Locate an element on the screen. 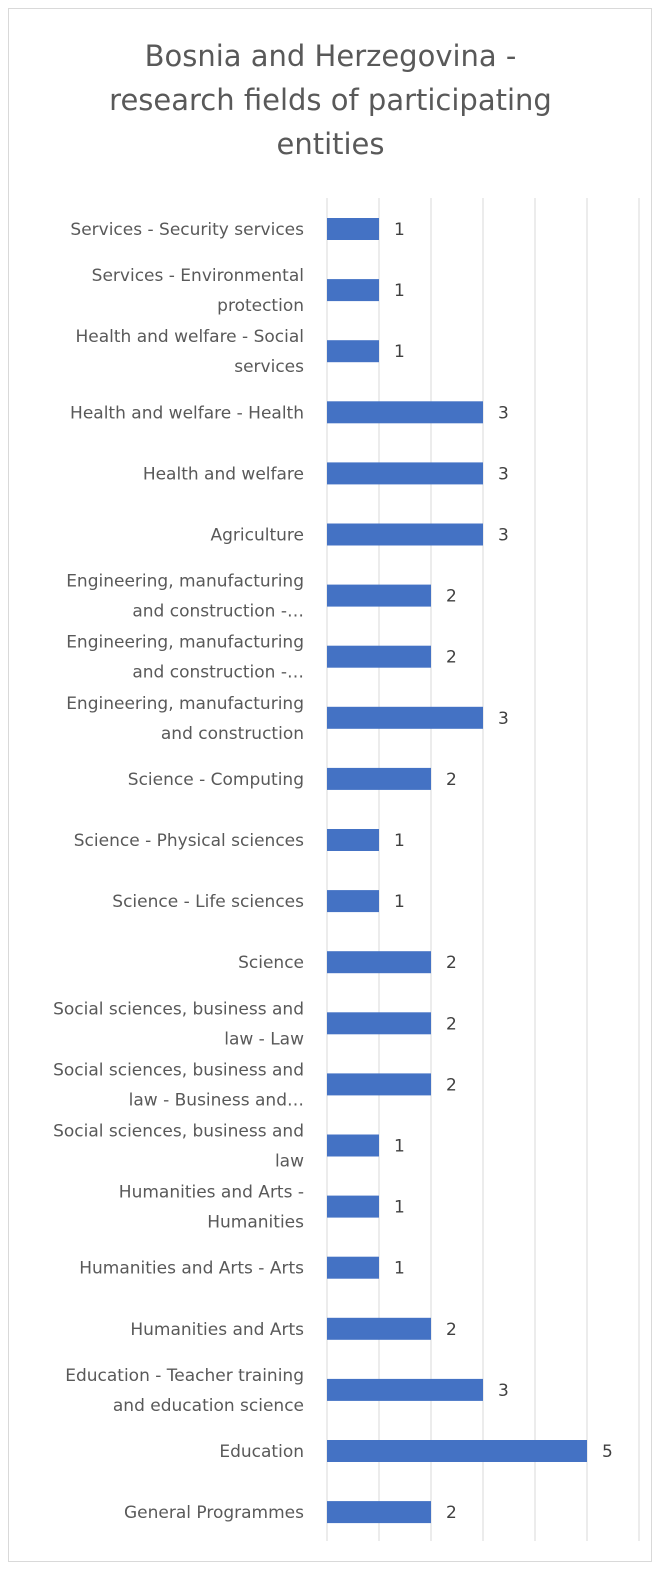 The image size is (661, 1571). data-label-18: 2 is located at coordinates (451, 1330).